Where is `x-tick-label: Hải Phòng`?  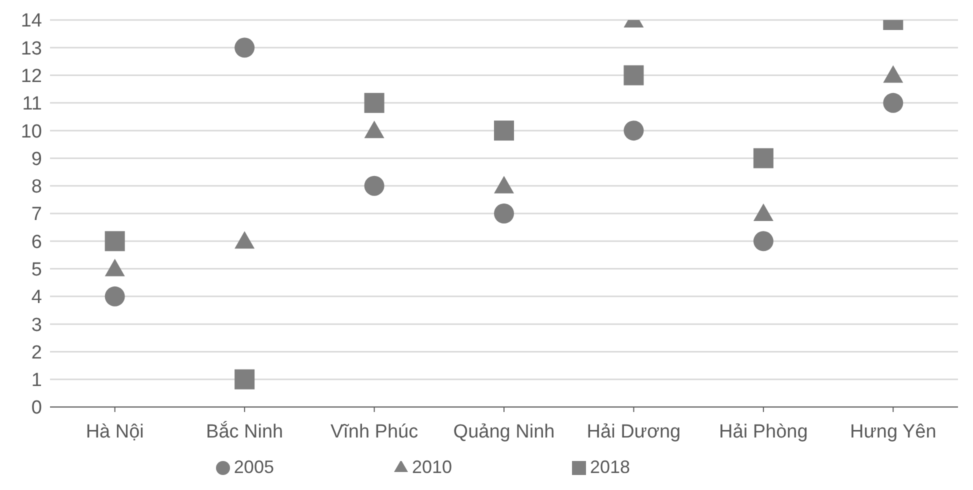 x-tick-label: Hải Phòng is located at coordinates (763, 431).